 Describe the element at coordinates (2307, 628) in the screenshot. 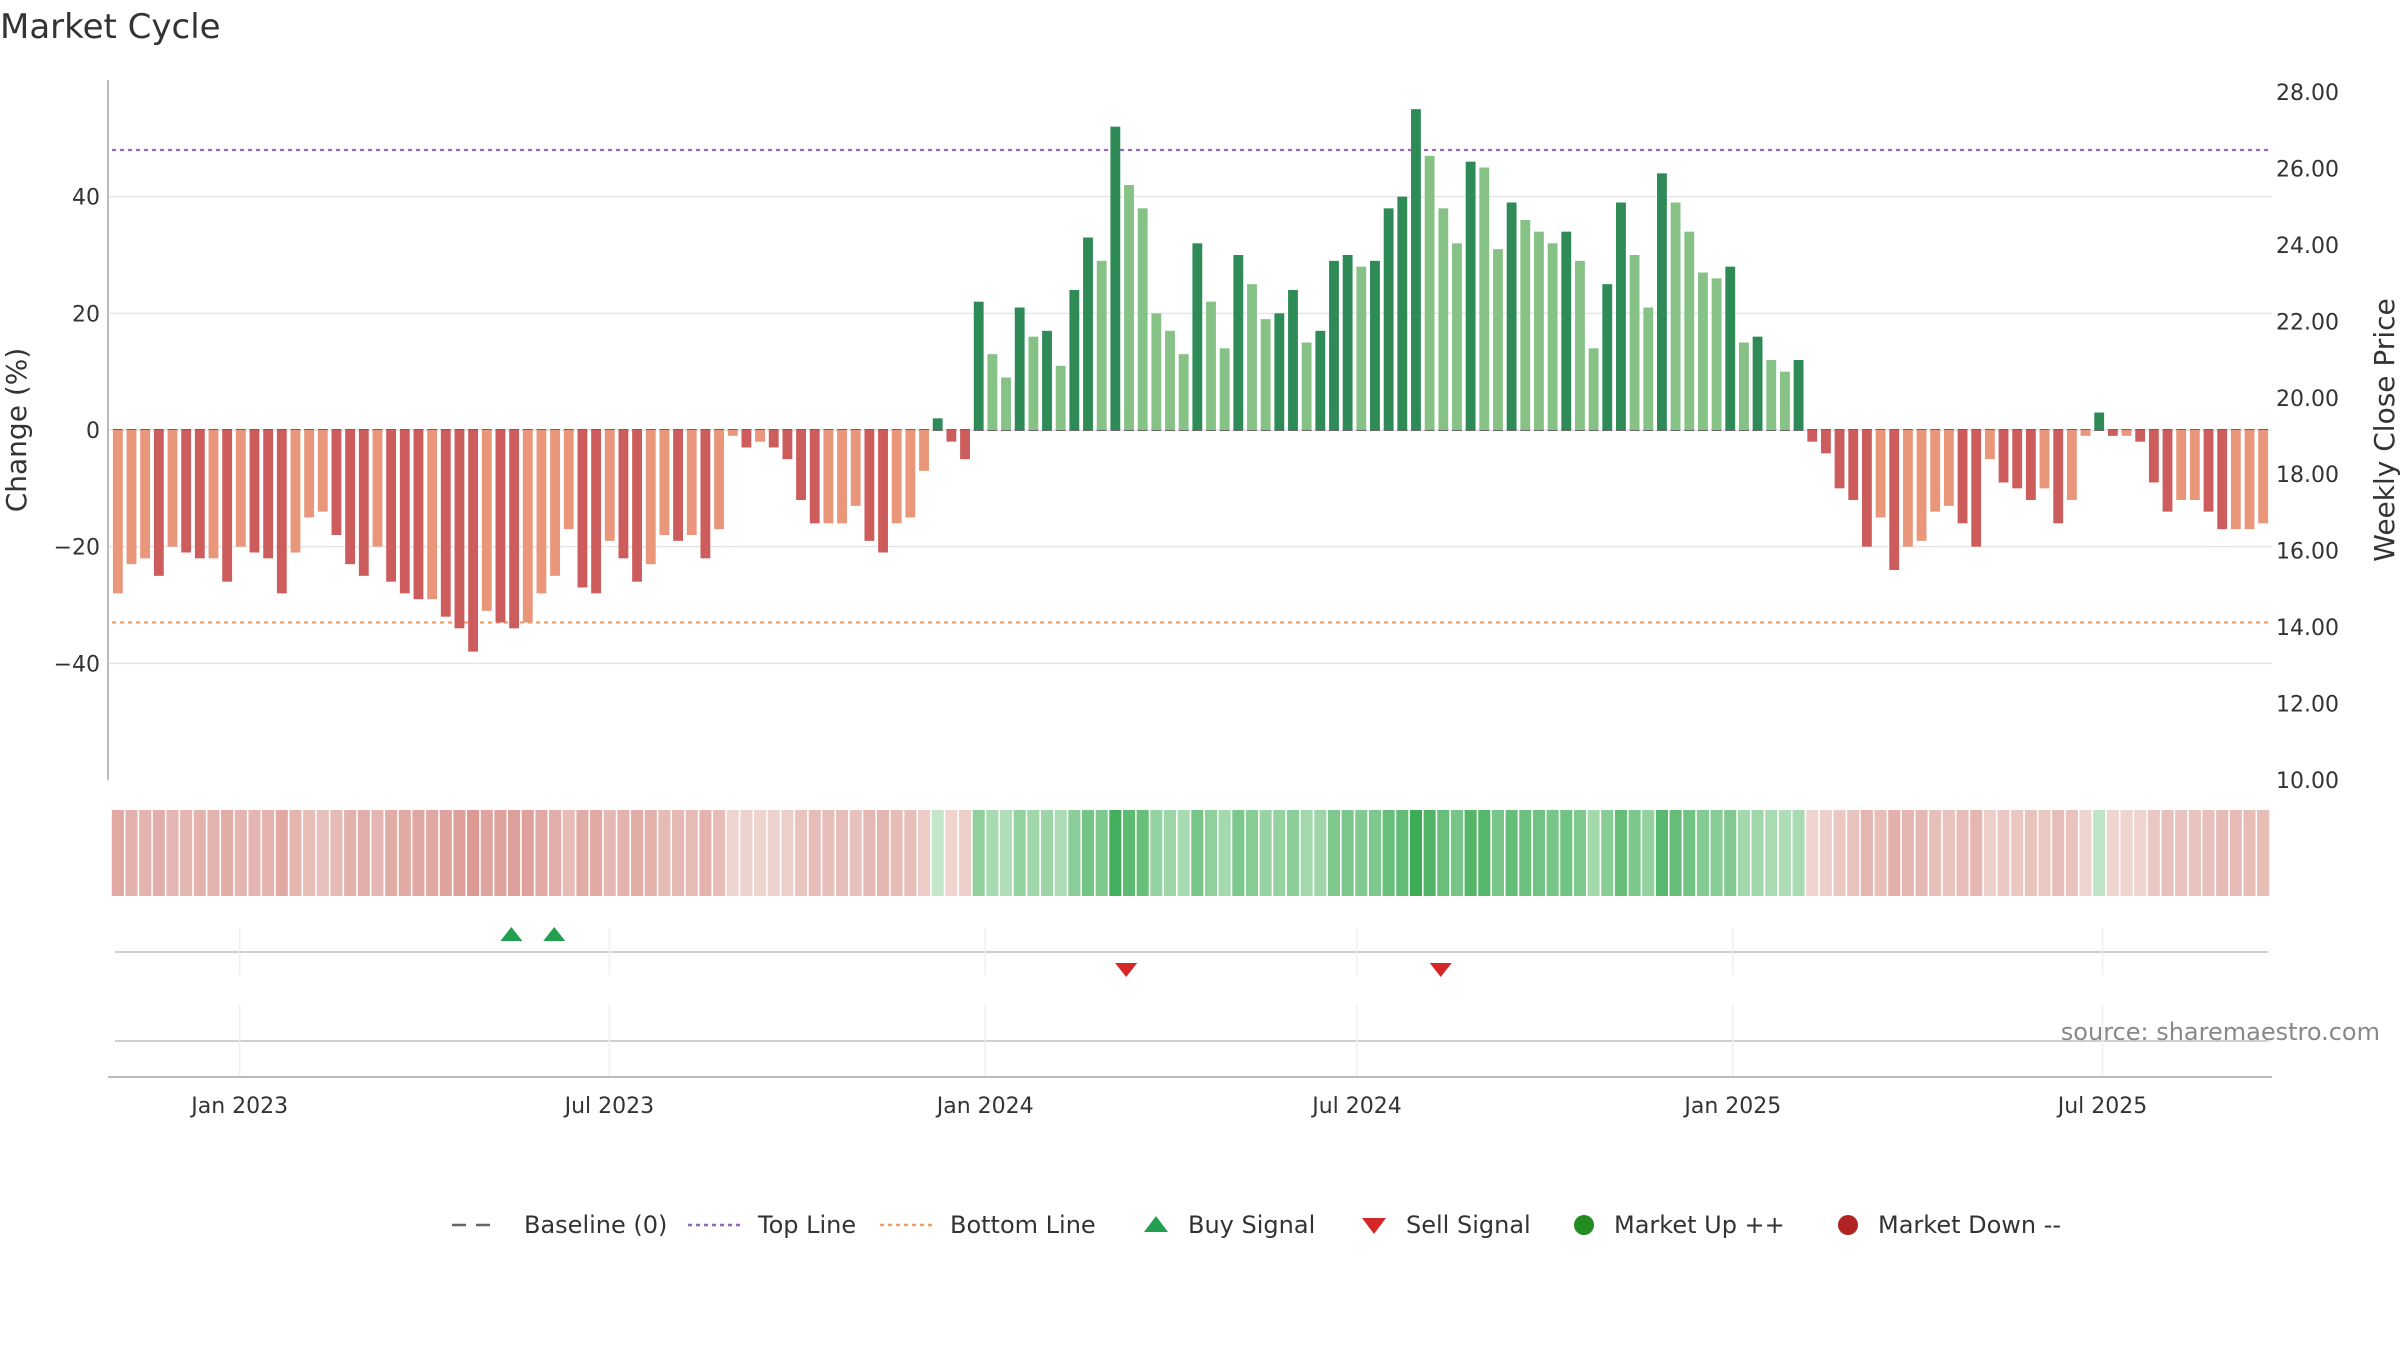

I see `y2-tick-label: 14.00` at that location.